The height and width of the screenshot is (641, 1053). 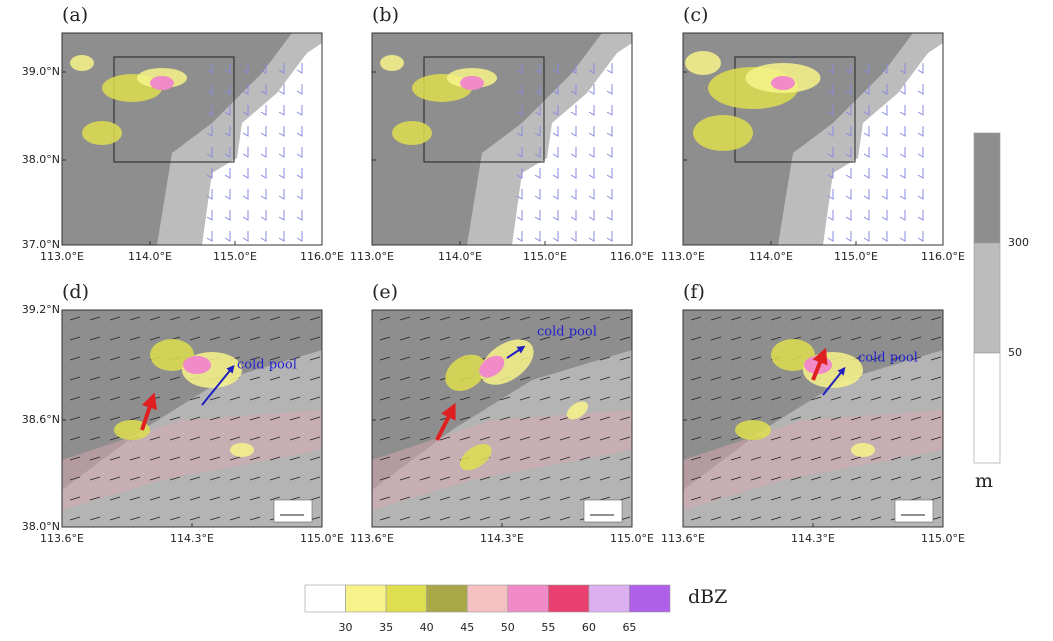 I want to click on echo-core, so click(x=162, y=83).